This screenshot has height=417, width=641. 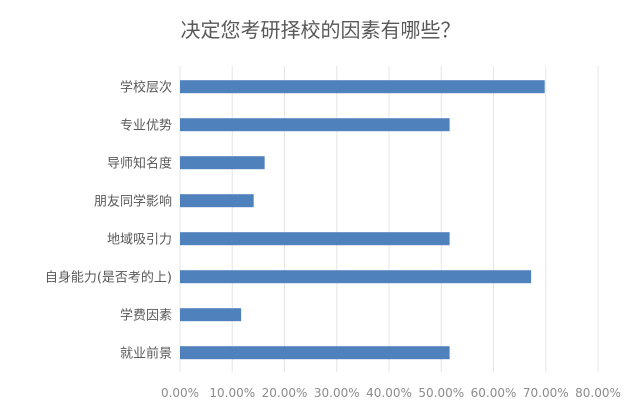 What do you see at coordinates (139, 240) in the screenshot?
I see `category-label: 地域吸引力` at bounding box center [139, 240].